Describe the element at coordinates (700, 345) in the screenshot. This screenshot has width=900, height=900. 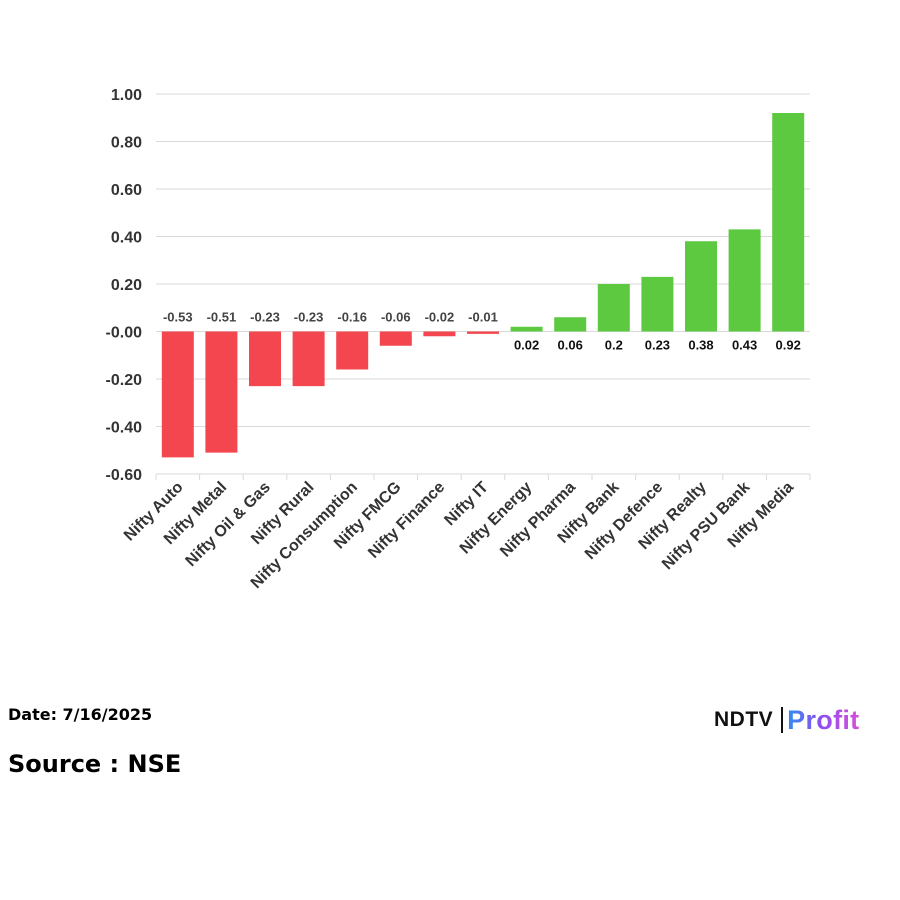
I see `data-label: 0.38` at that location.